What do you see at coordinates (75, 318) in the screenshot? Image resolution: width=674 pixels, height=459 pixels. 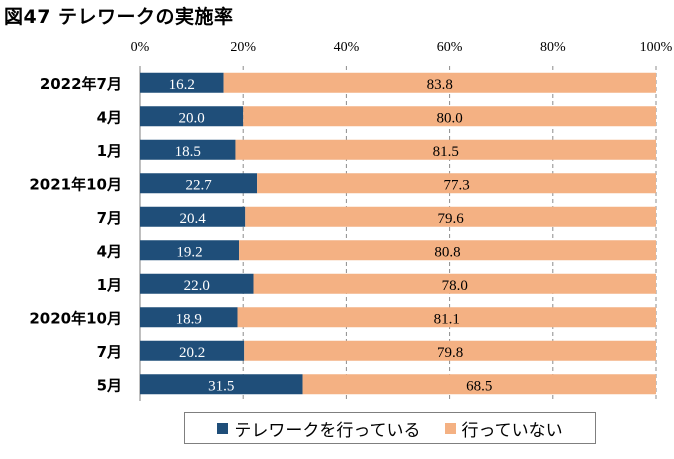 I see `category-label: 2020年10月` at bounding box center [75, 318].